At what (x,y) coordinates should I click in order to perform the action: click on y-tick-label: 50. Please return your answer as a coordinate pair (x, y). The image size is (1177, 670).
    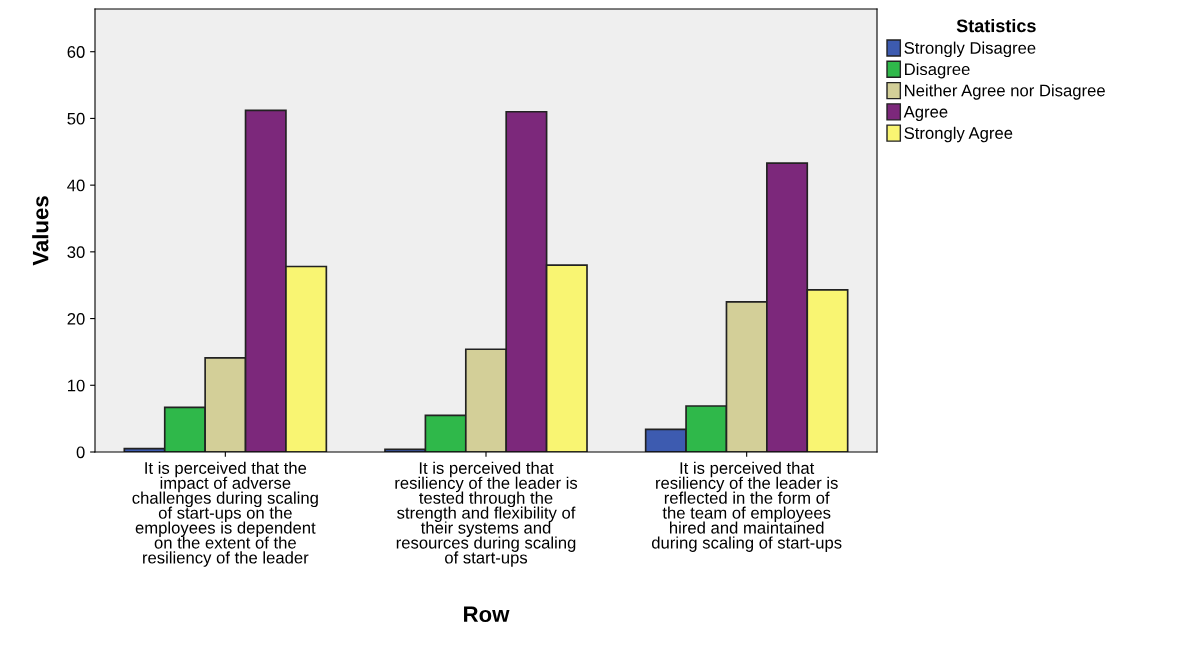
    Looking at the image, I should click on (76, 118).